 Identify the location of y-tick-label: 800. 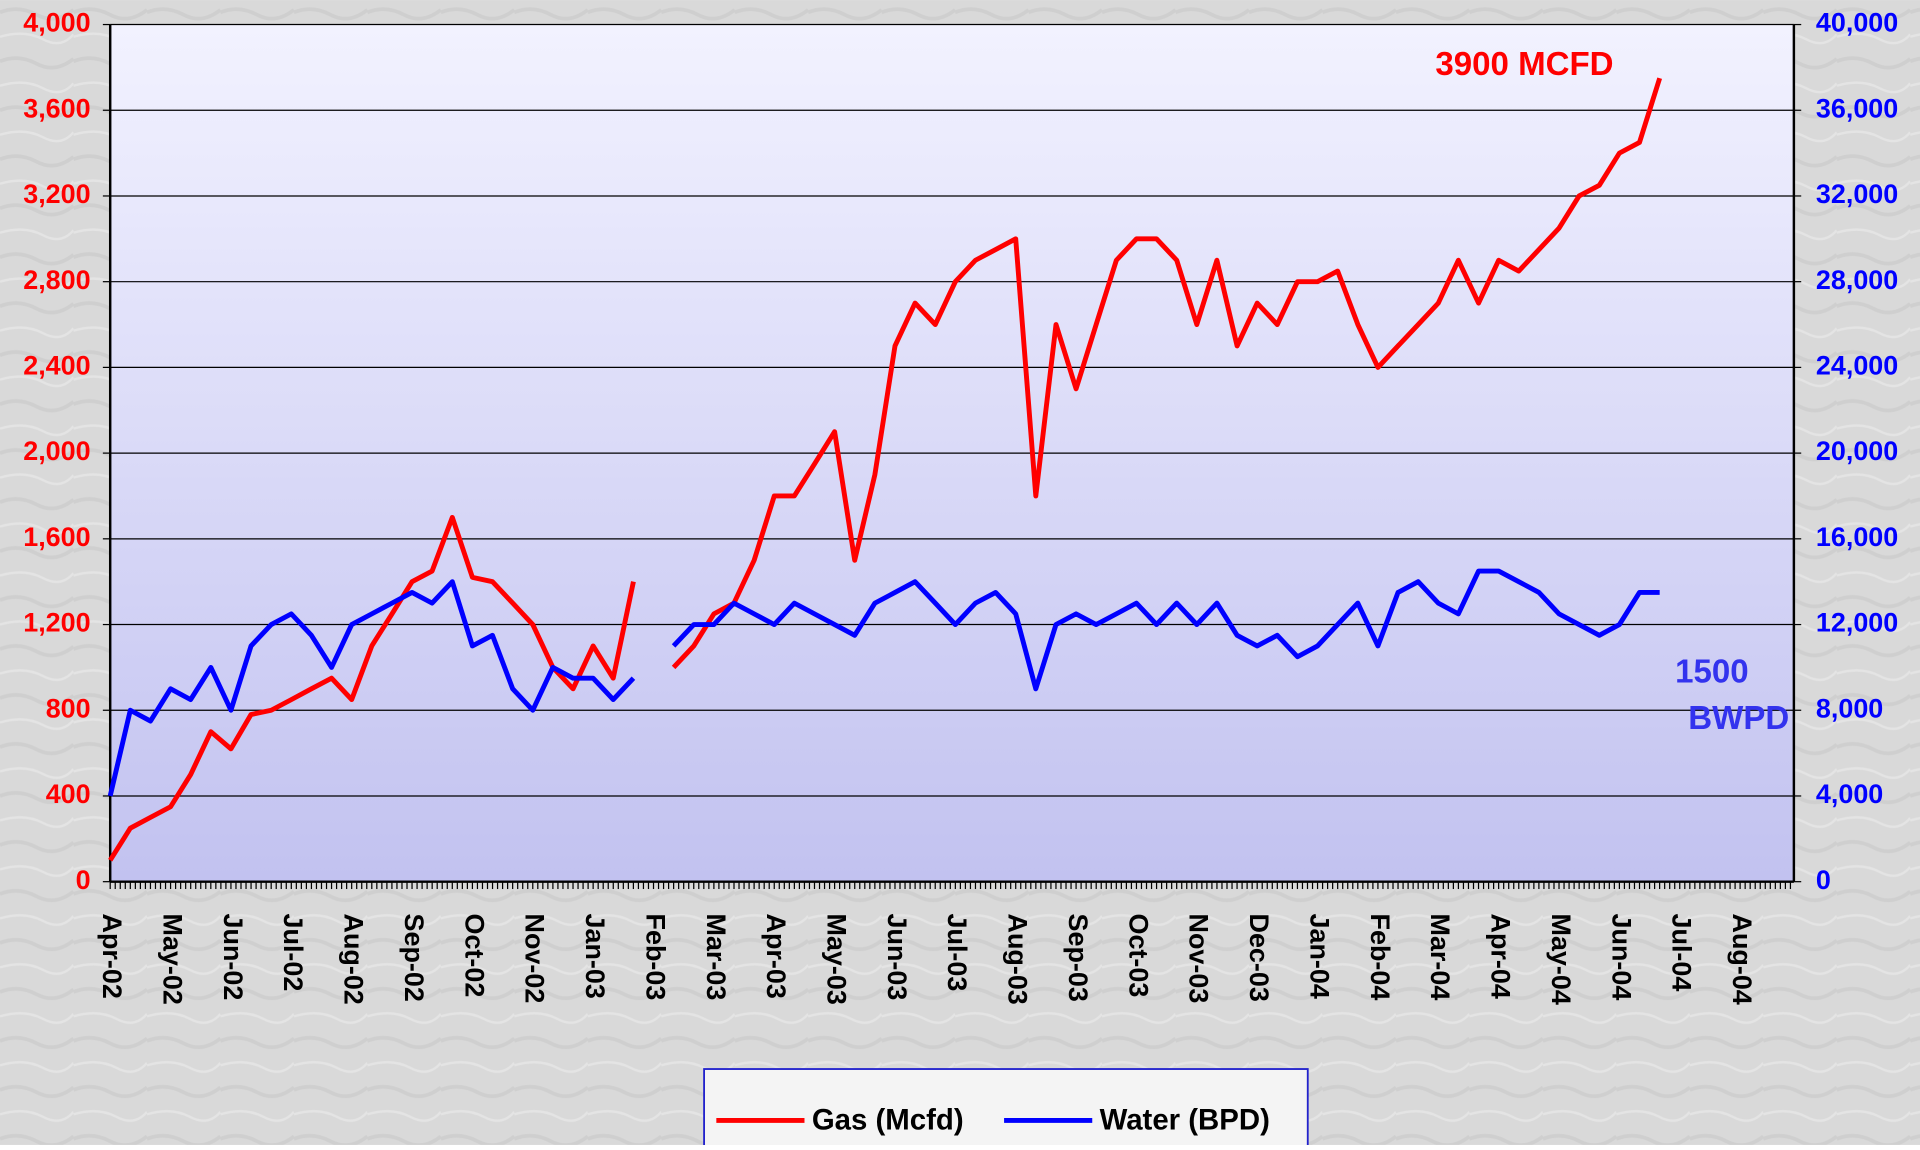
(68, 708).